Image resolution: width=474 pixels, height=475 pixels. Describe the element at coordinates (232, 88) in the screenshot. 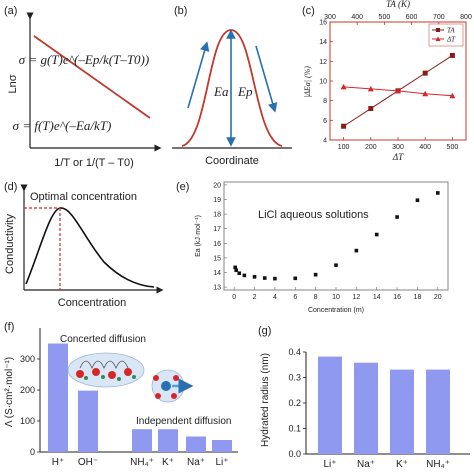

I see `panel-b-energy-curve` at that location.